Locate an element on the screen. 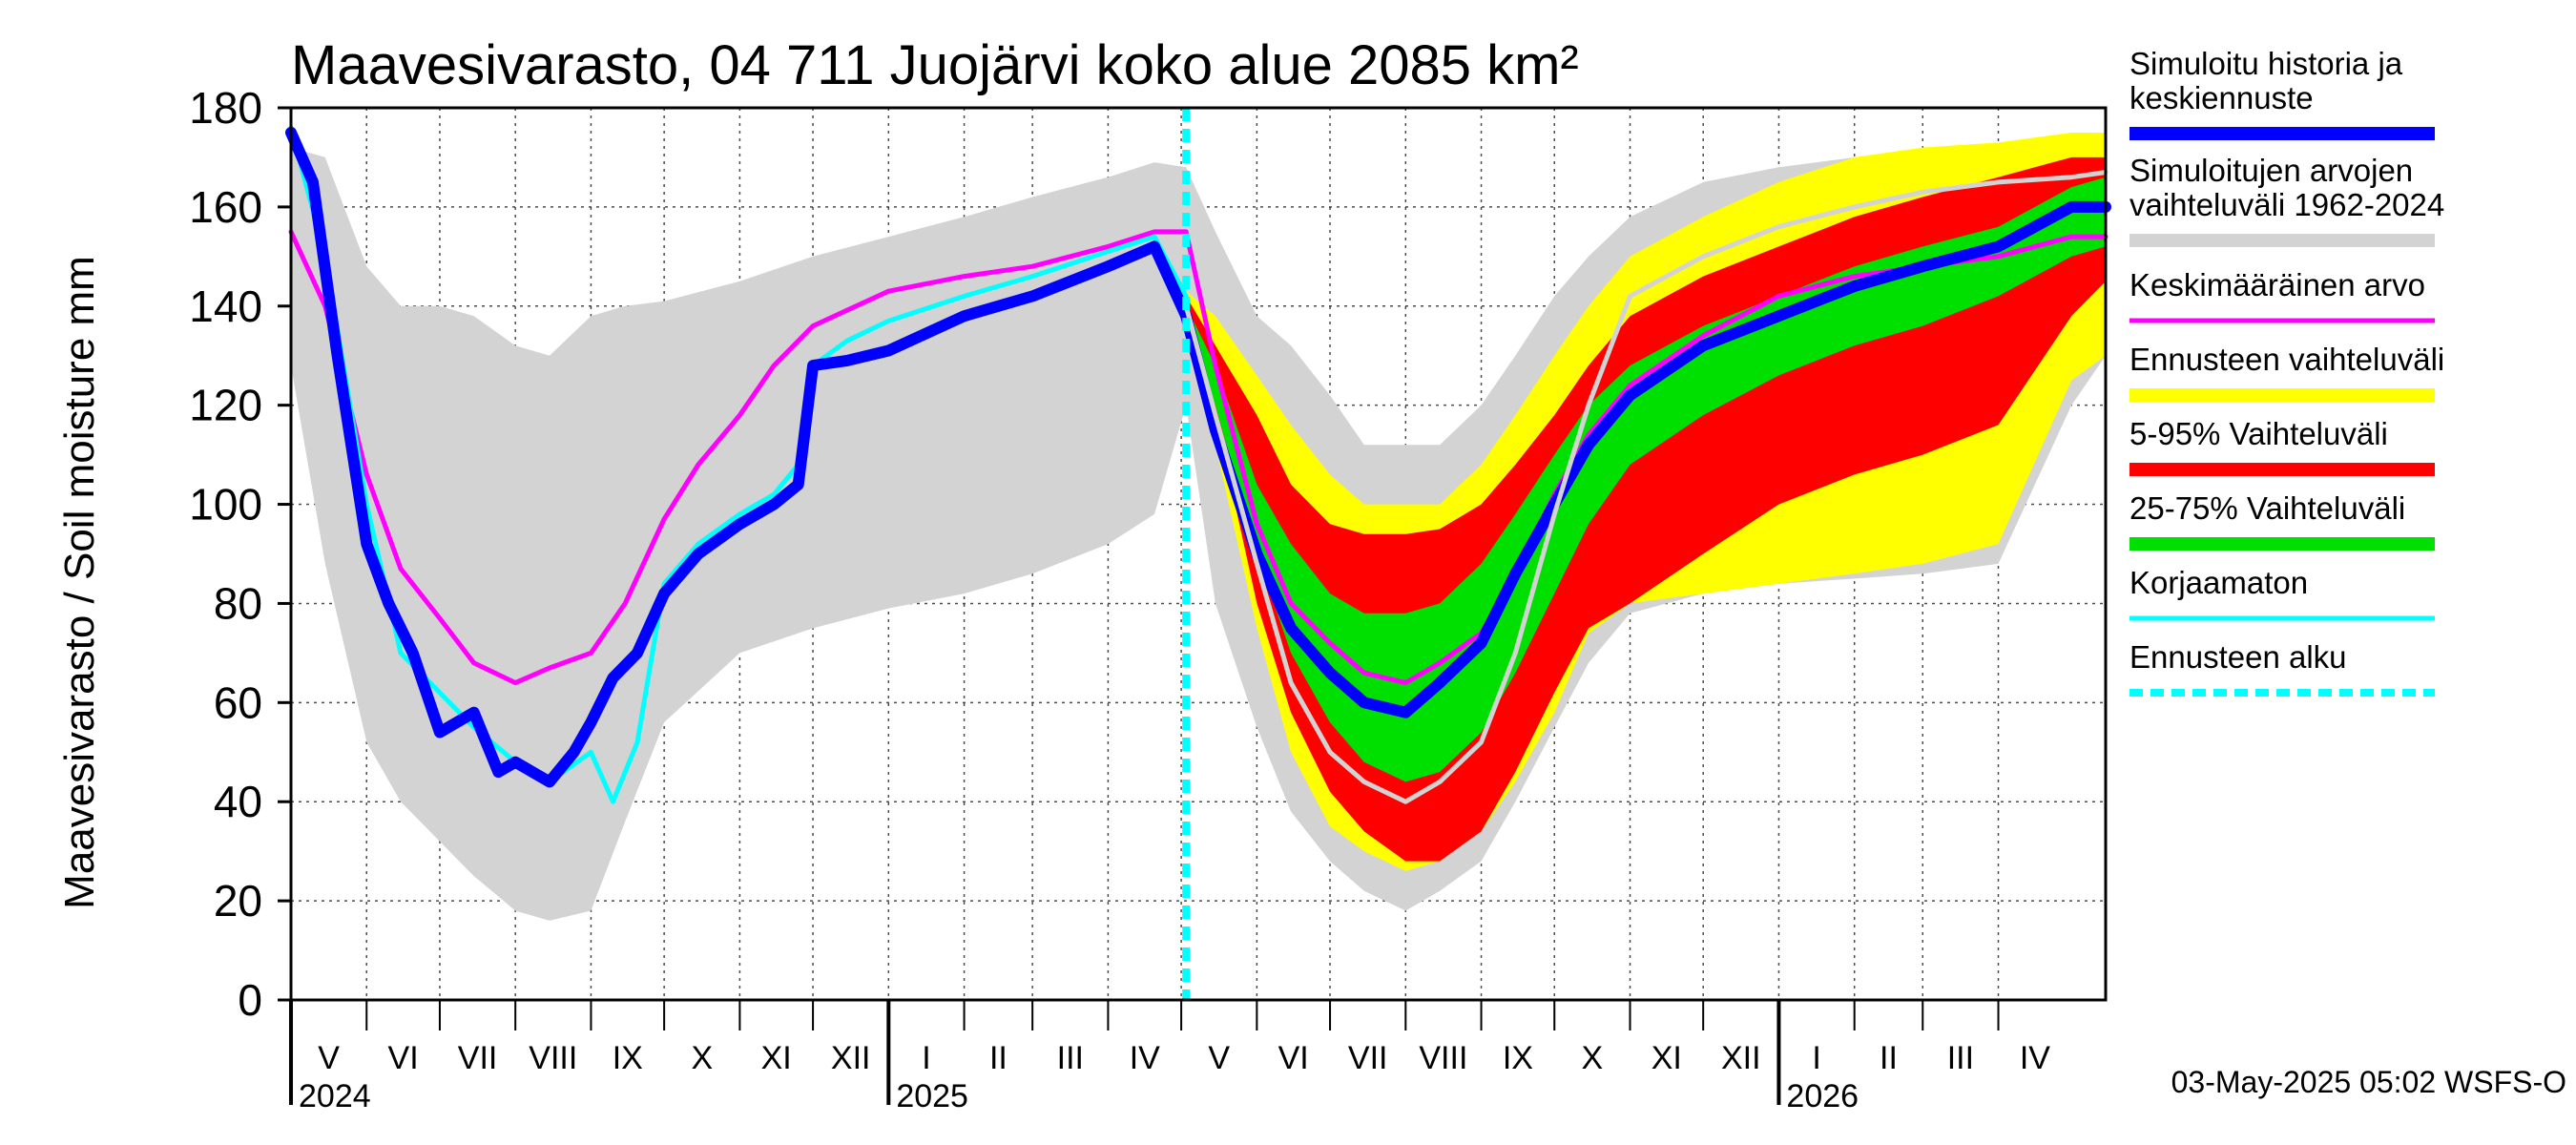 The image size is (2576, 1145). legend-label-line: Ennusteen alku is located at coordinates (2238, 657).